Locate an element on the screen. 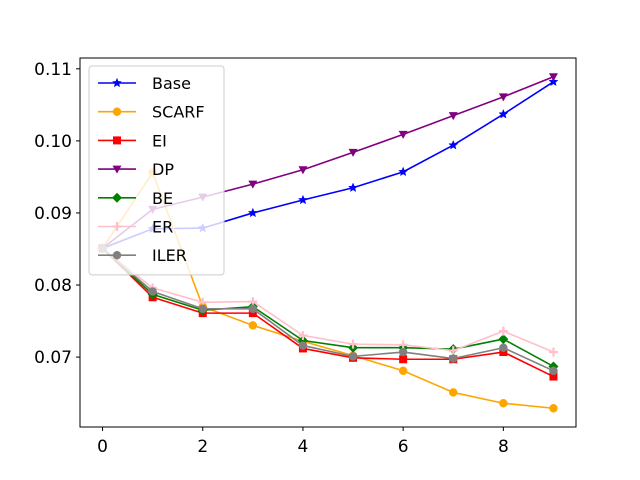 The width and height of the screenshot is (640, 480). legend-entry-iler: ILER is located at coordinates (142, 255).